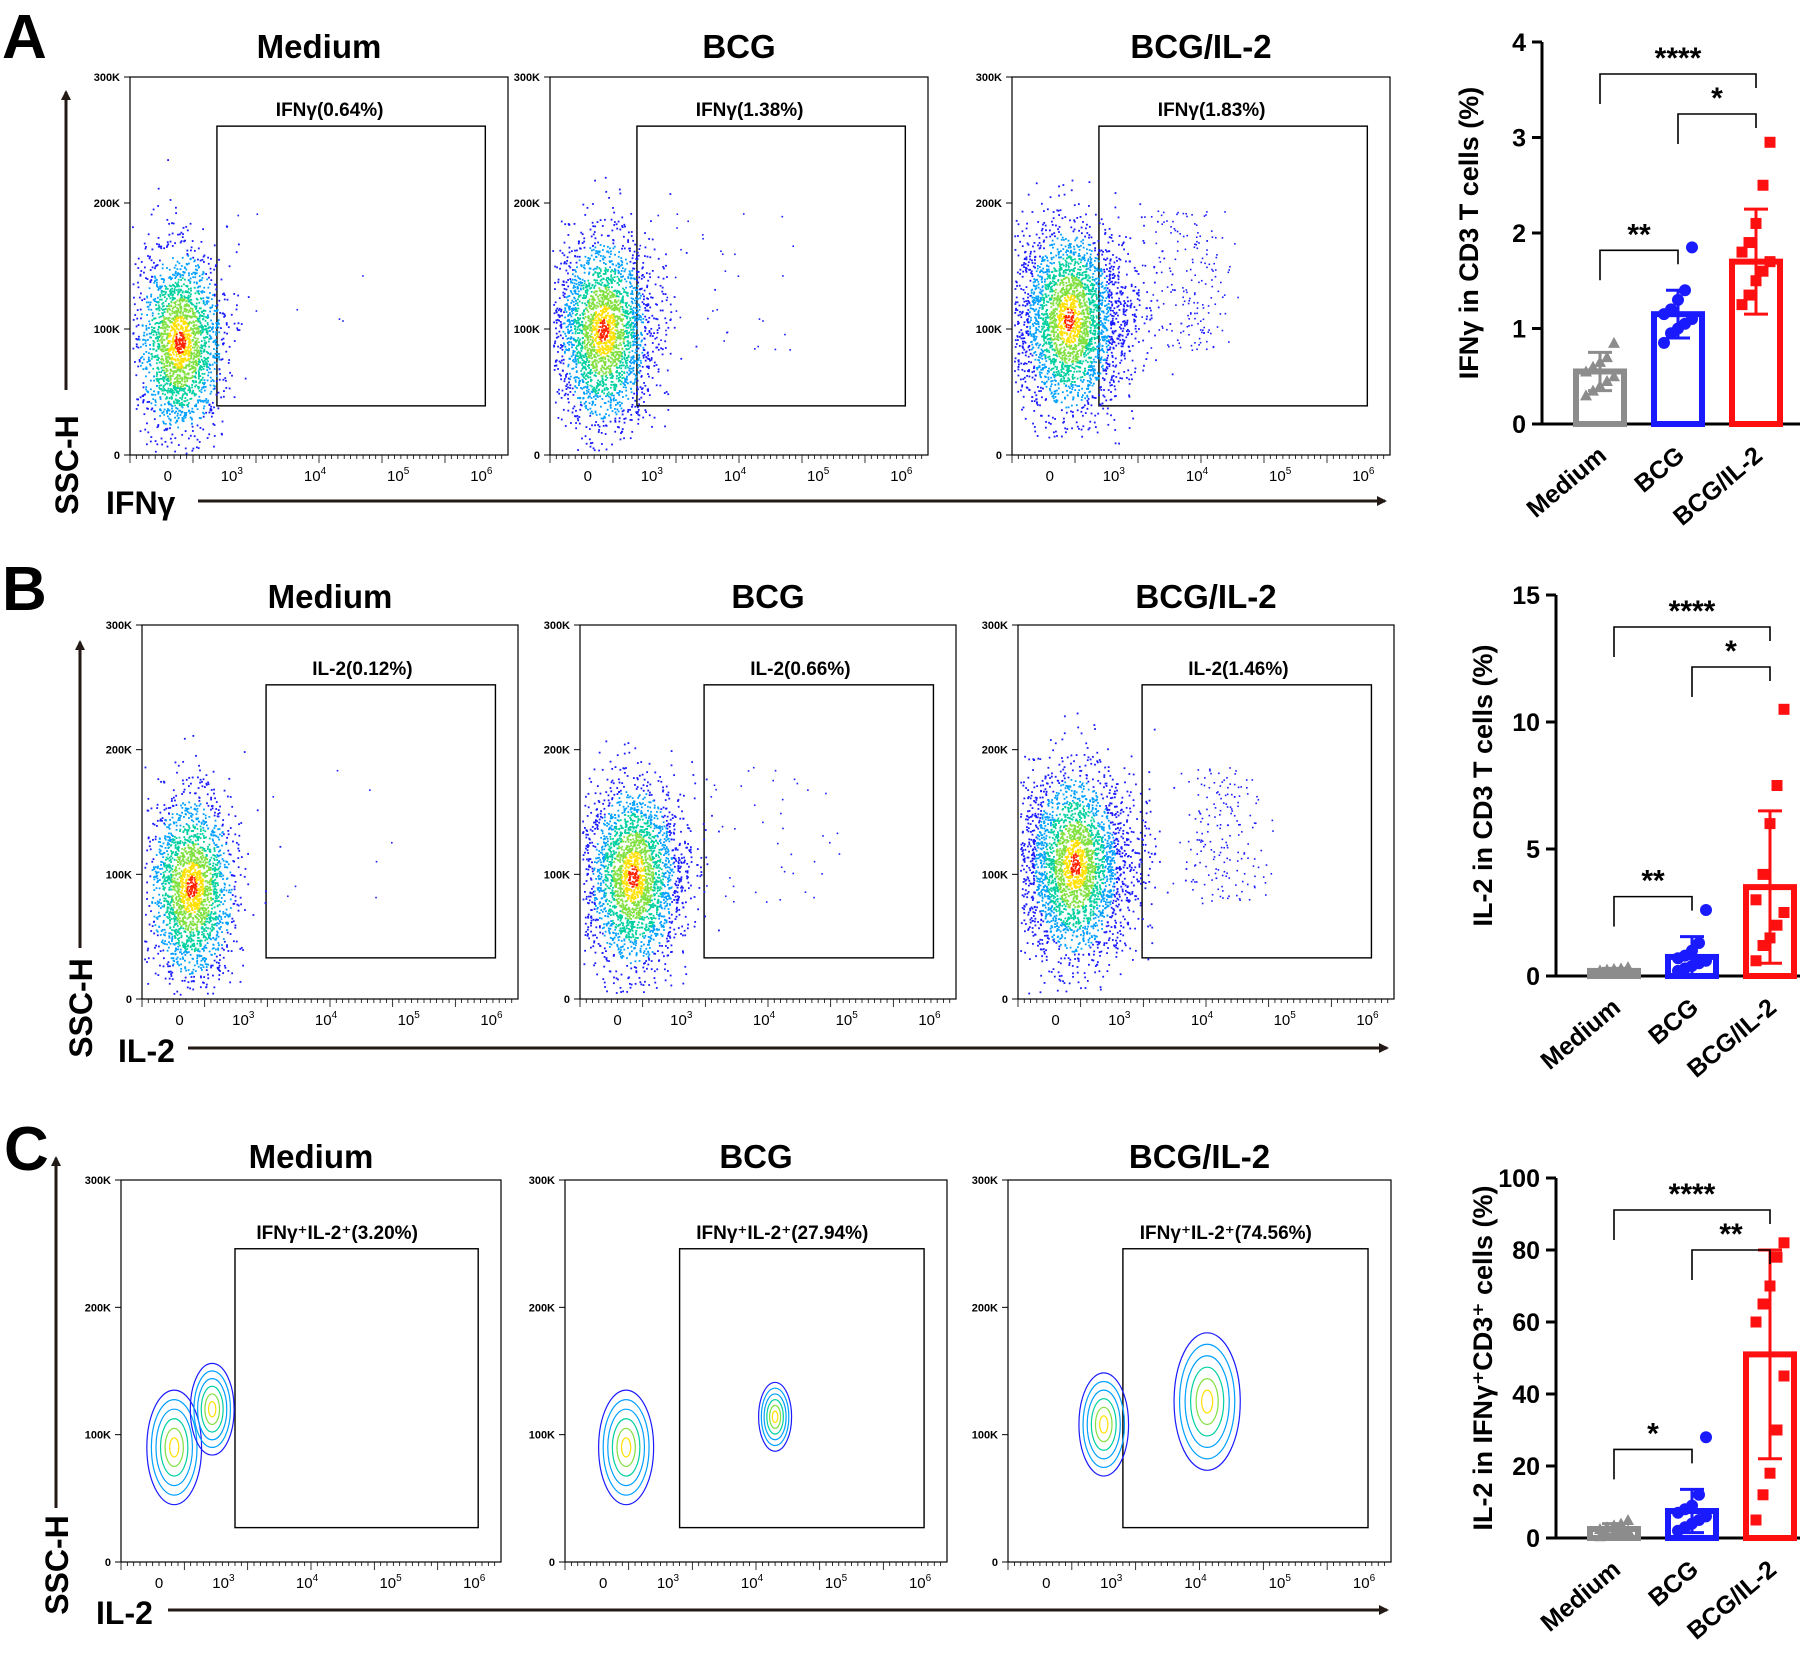 The height and width of the screenshot is (1662, 1806). I want to click on event-dot-positive, so click(657, 337).